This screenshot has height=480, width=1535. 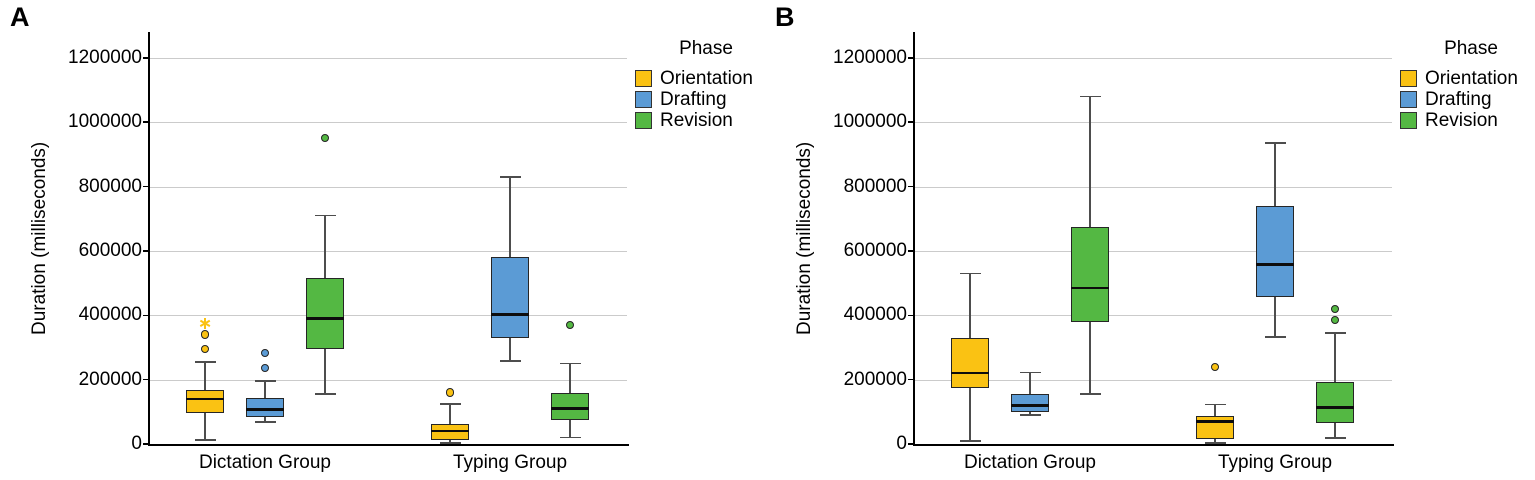 What do you see at coordinates (510, 297) in the screenshot?
I see `box-typing-drafting` at bounding box center [510, 297].